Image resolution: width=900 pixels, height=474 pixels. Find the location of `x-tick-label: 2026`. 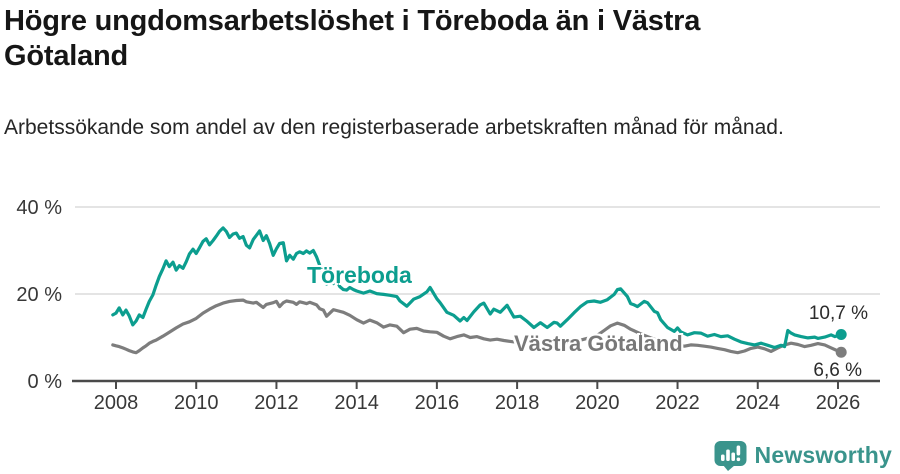

x-tick-label: 2026 is located at coordinates (838, 403).